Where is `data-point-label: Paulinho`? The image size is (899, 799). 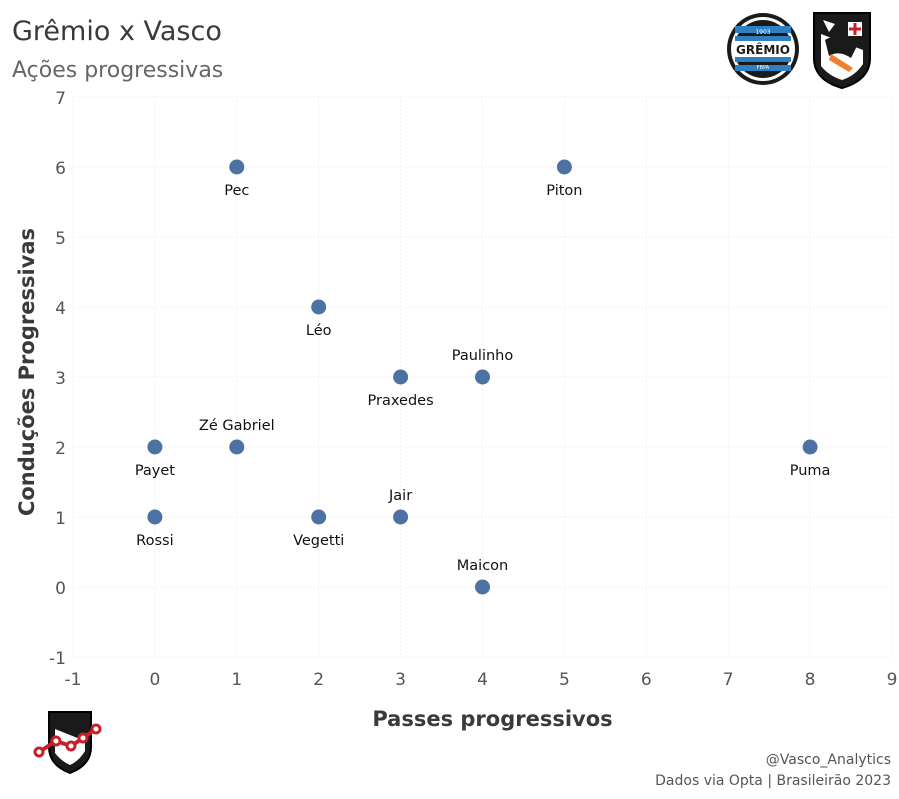 data-point-label: Paulinho is located at coordinates (483, 356).